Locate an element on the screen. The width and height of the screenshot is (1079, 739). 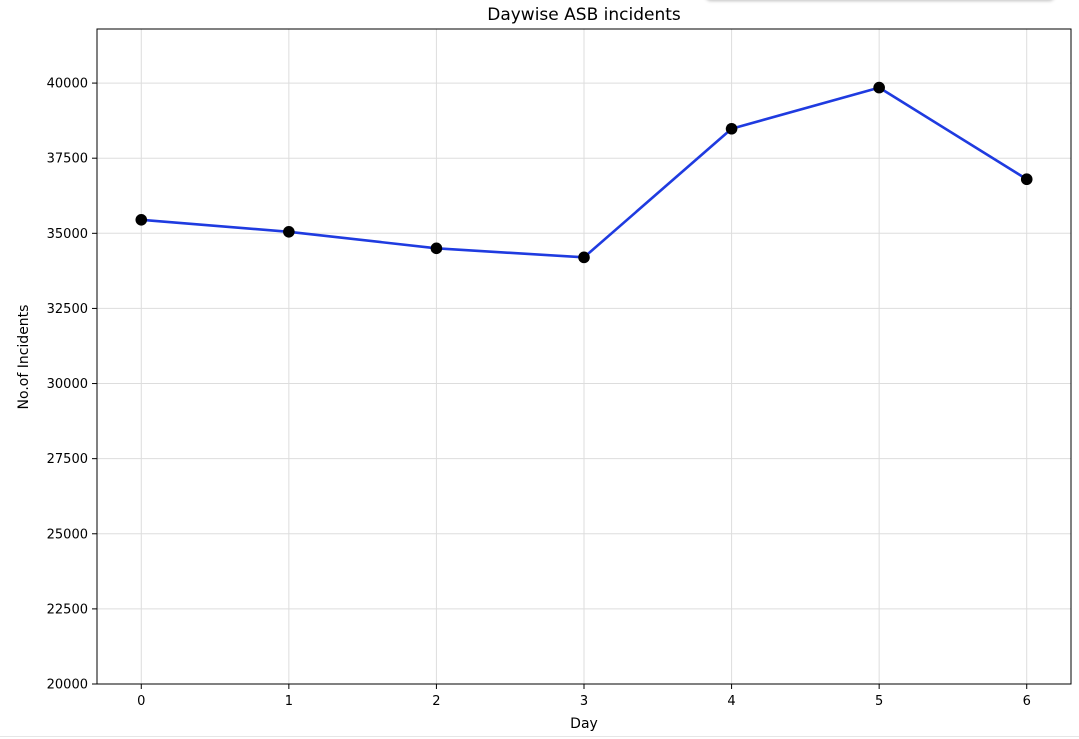
y-tick-label: 22500 is located at coordinates (67, 609).